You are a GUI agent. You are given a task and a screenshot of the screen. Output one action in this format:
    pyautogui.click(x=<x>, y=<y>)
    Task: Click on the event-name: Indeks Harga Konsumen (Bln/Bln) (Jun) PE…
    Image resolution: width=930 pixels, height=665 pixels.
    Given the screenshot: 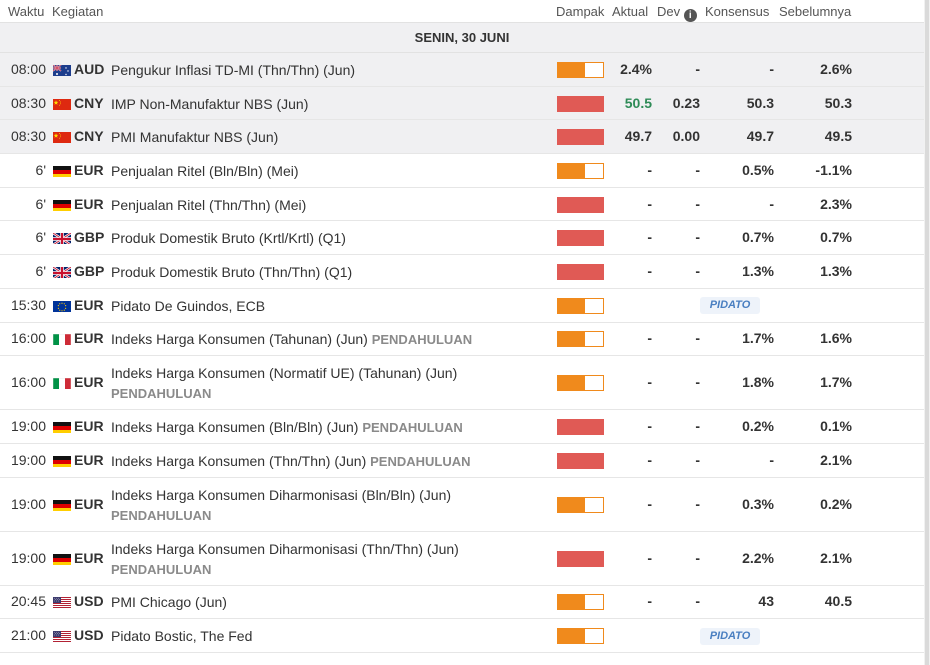 What is the action you would take?
    pyautogui.click(x=331, y=427)
    